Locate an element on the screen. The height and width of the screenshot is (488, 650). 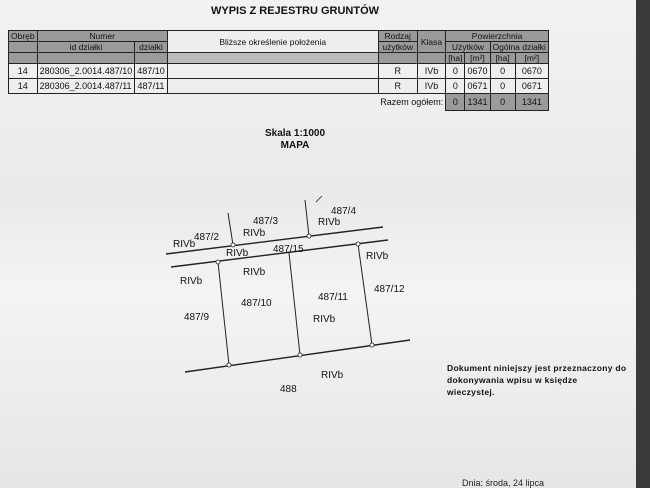
road-lower-line is located at coordinates (279, 253).